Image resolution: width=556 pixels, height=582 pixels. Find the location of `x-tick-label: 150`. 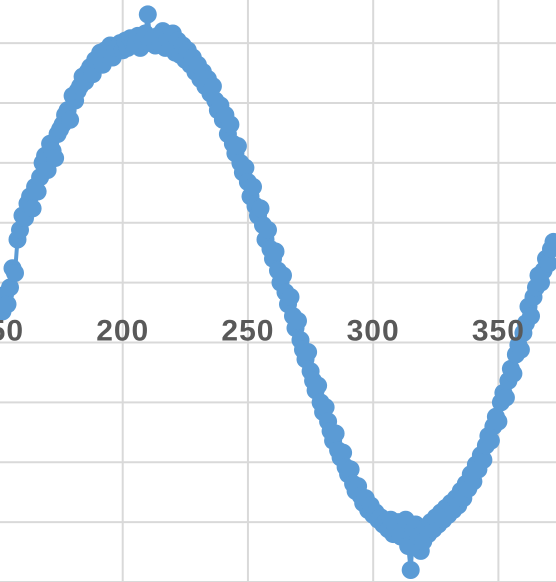

x-tick-label: 150 is located at coordinates (12, 331).